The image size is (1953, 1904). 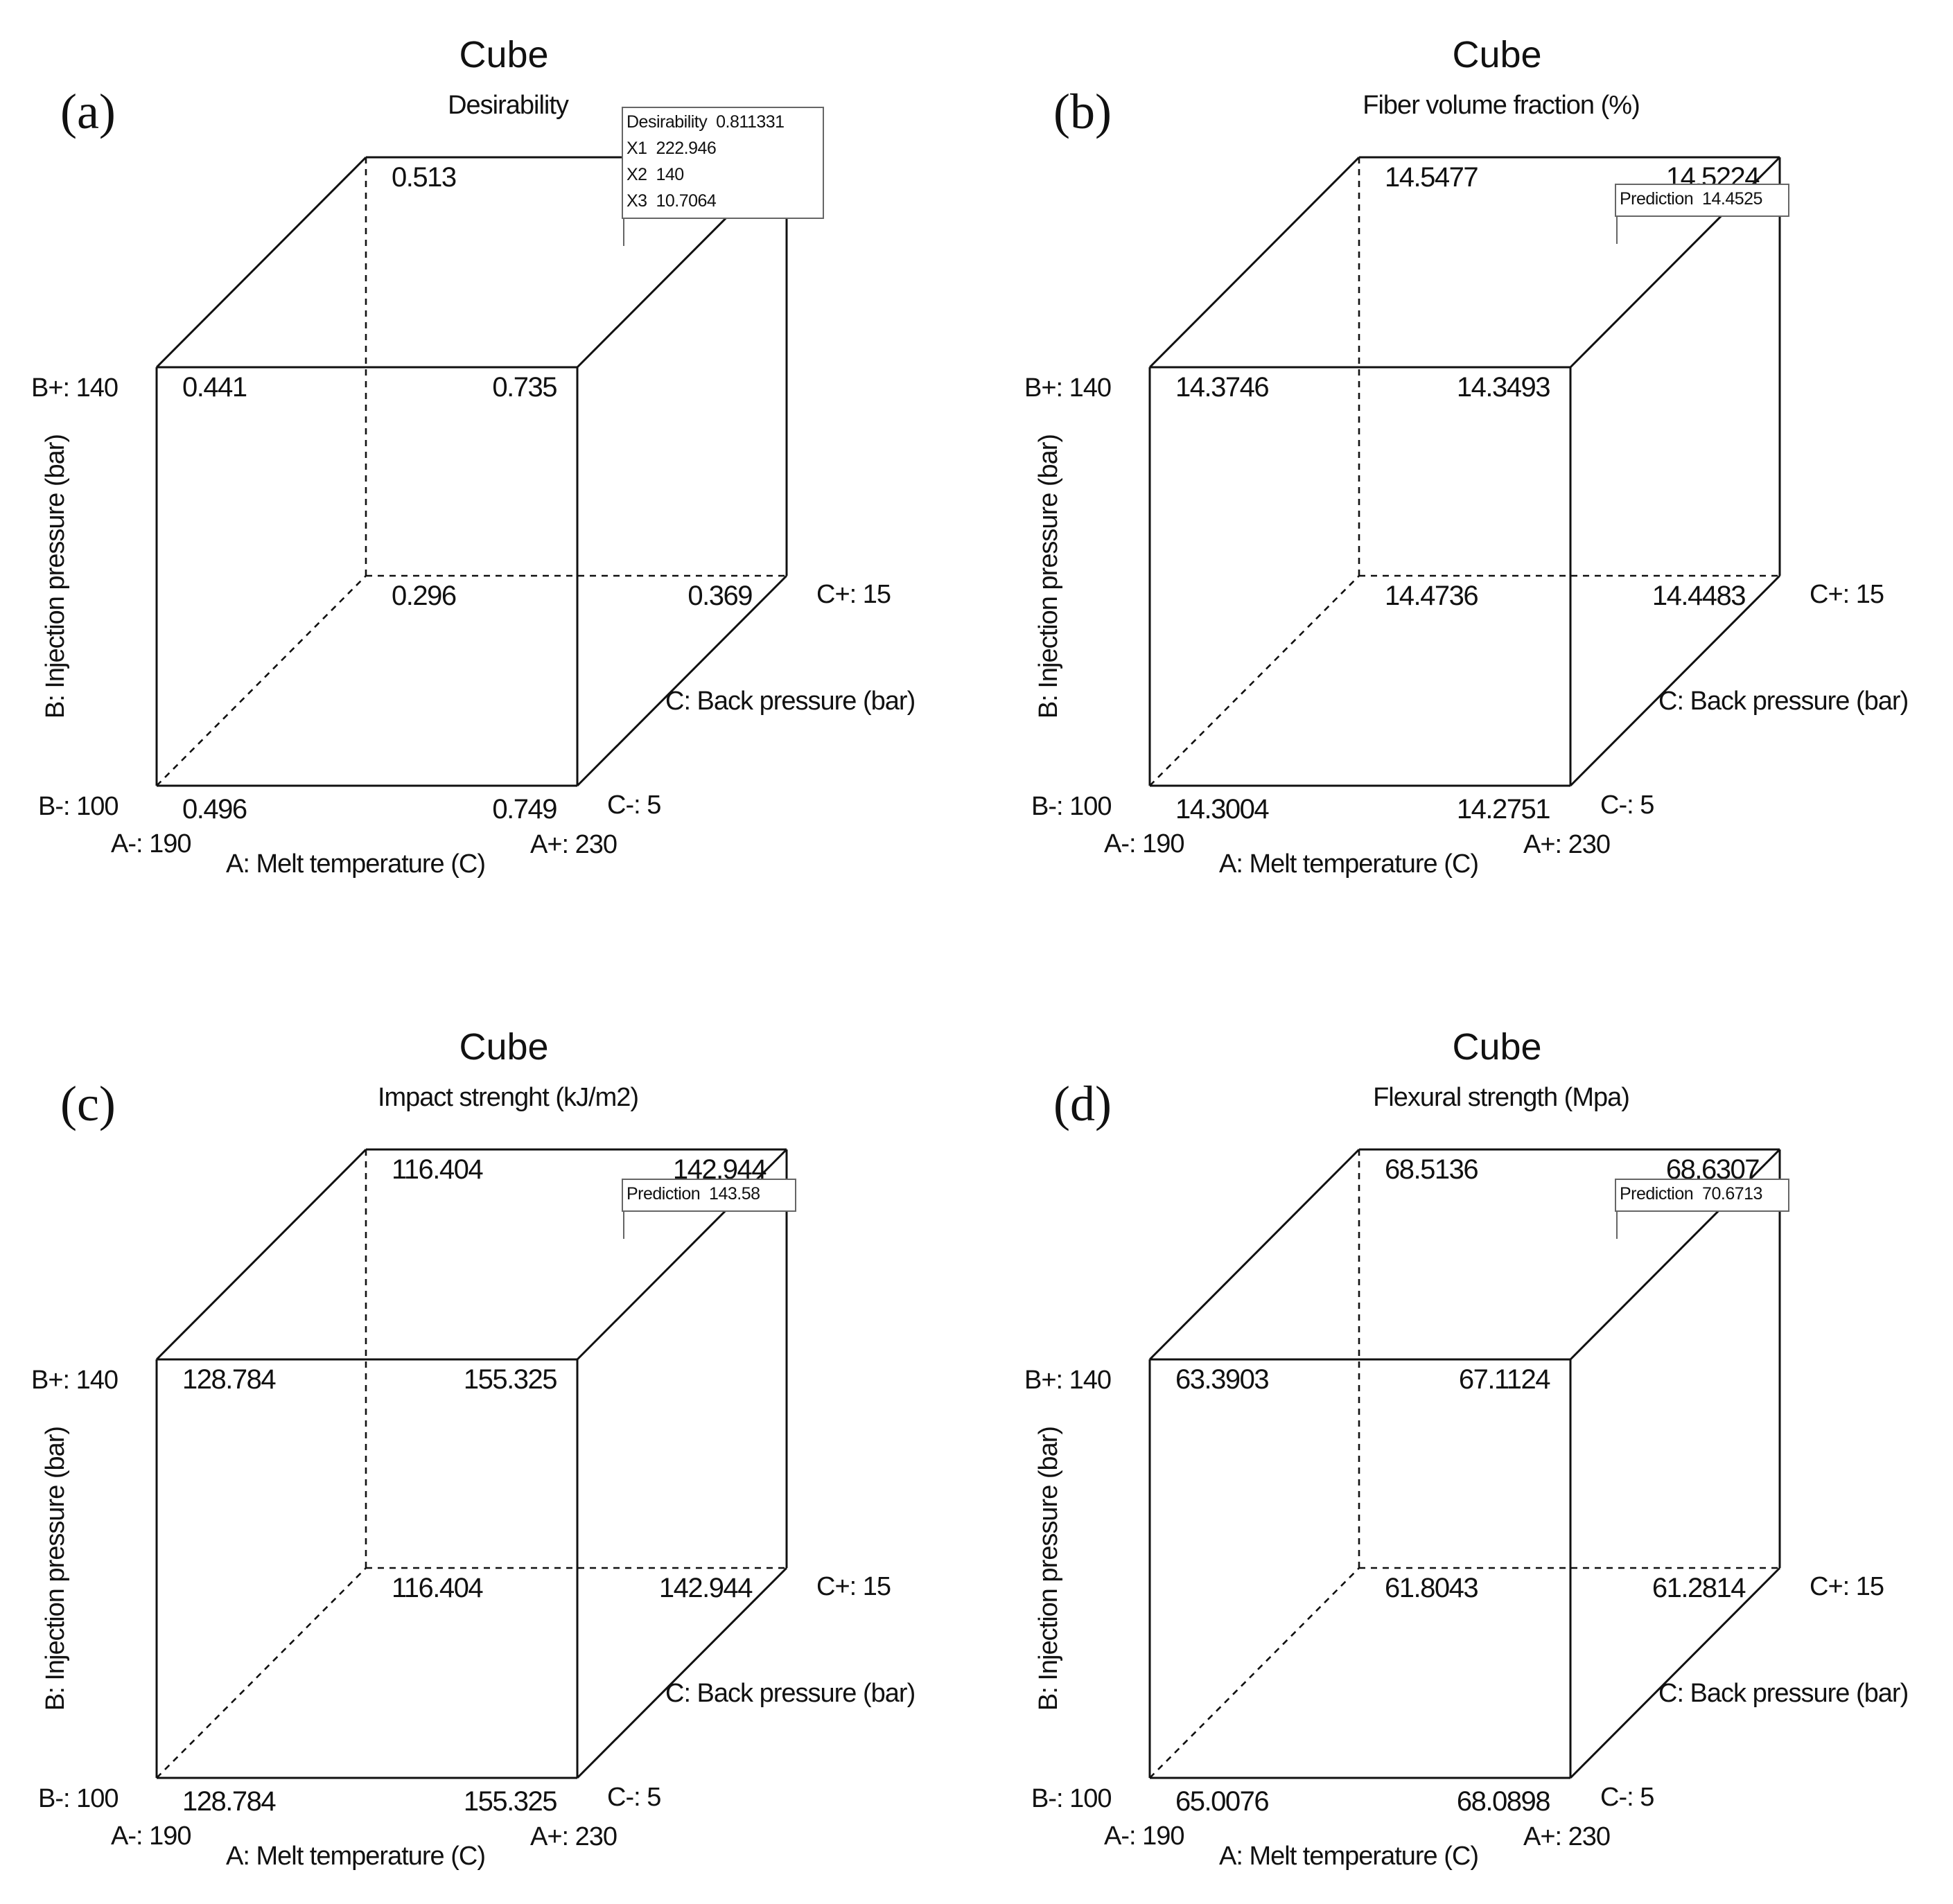 I want to click on corner-value: 0.749, so click(x=524, y=809).